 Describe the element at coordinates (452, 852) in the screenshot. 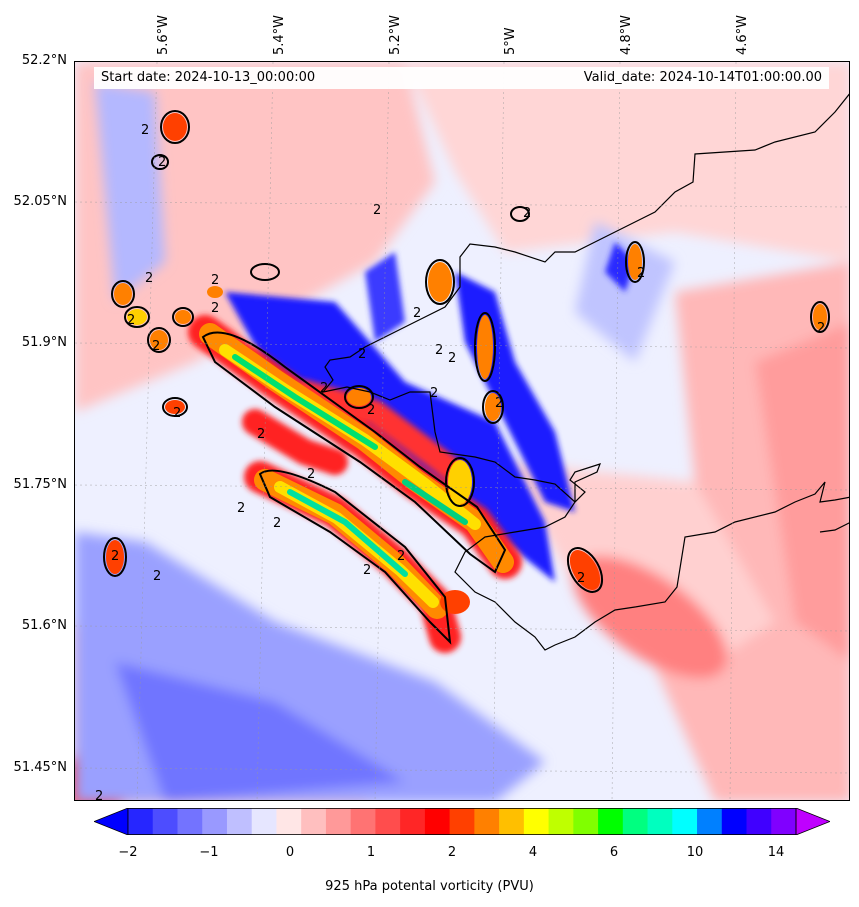

I see `colorbar-tick: 2` at that location.